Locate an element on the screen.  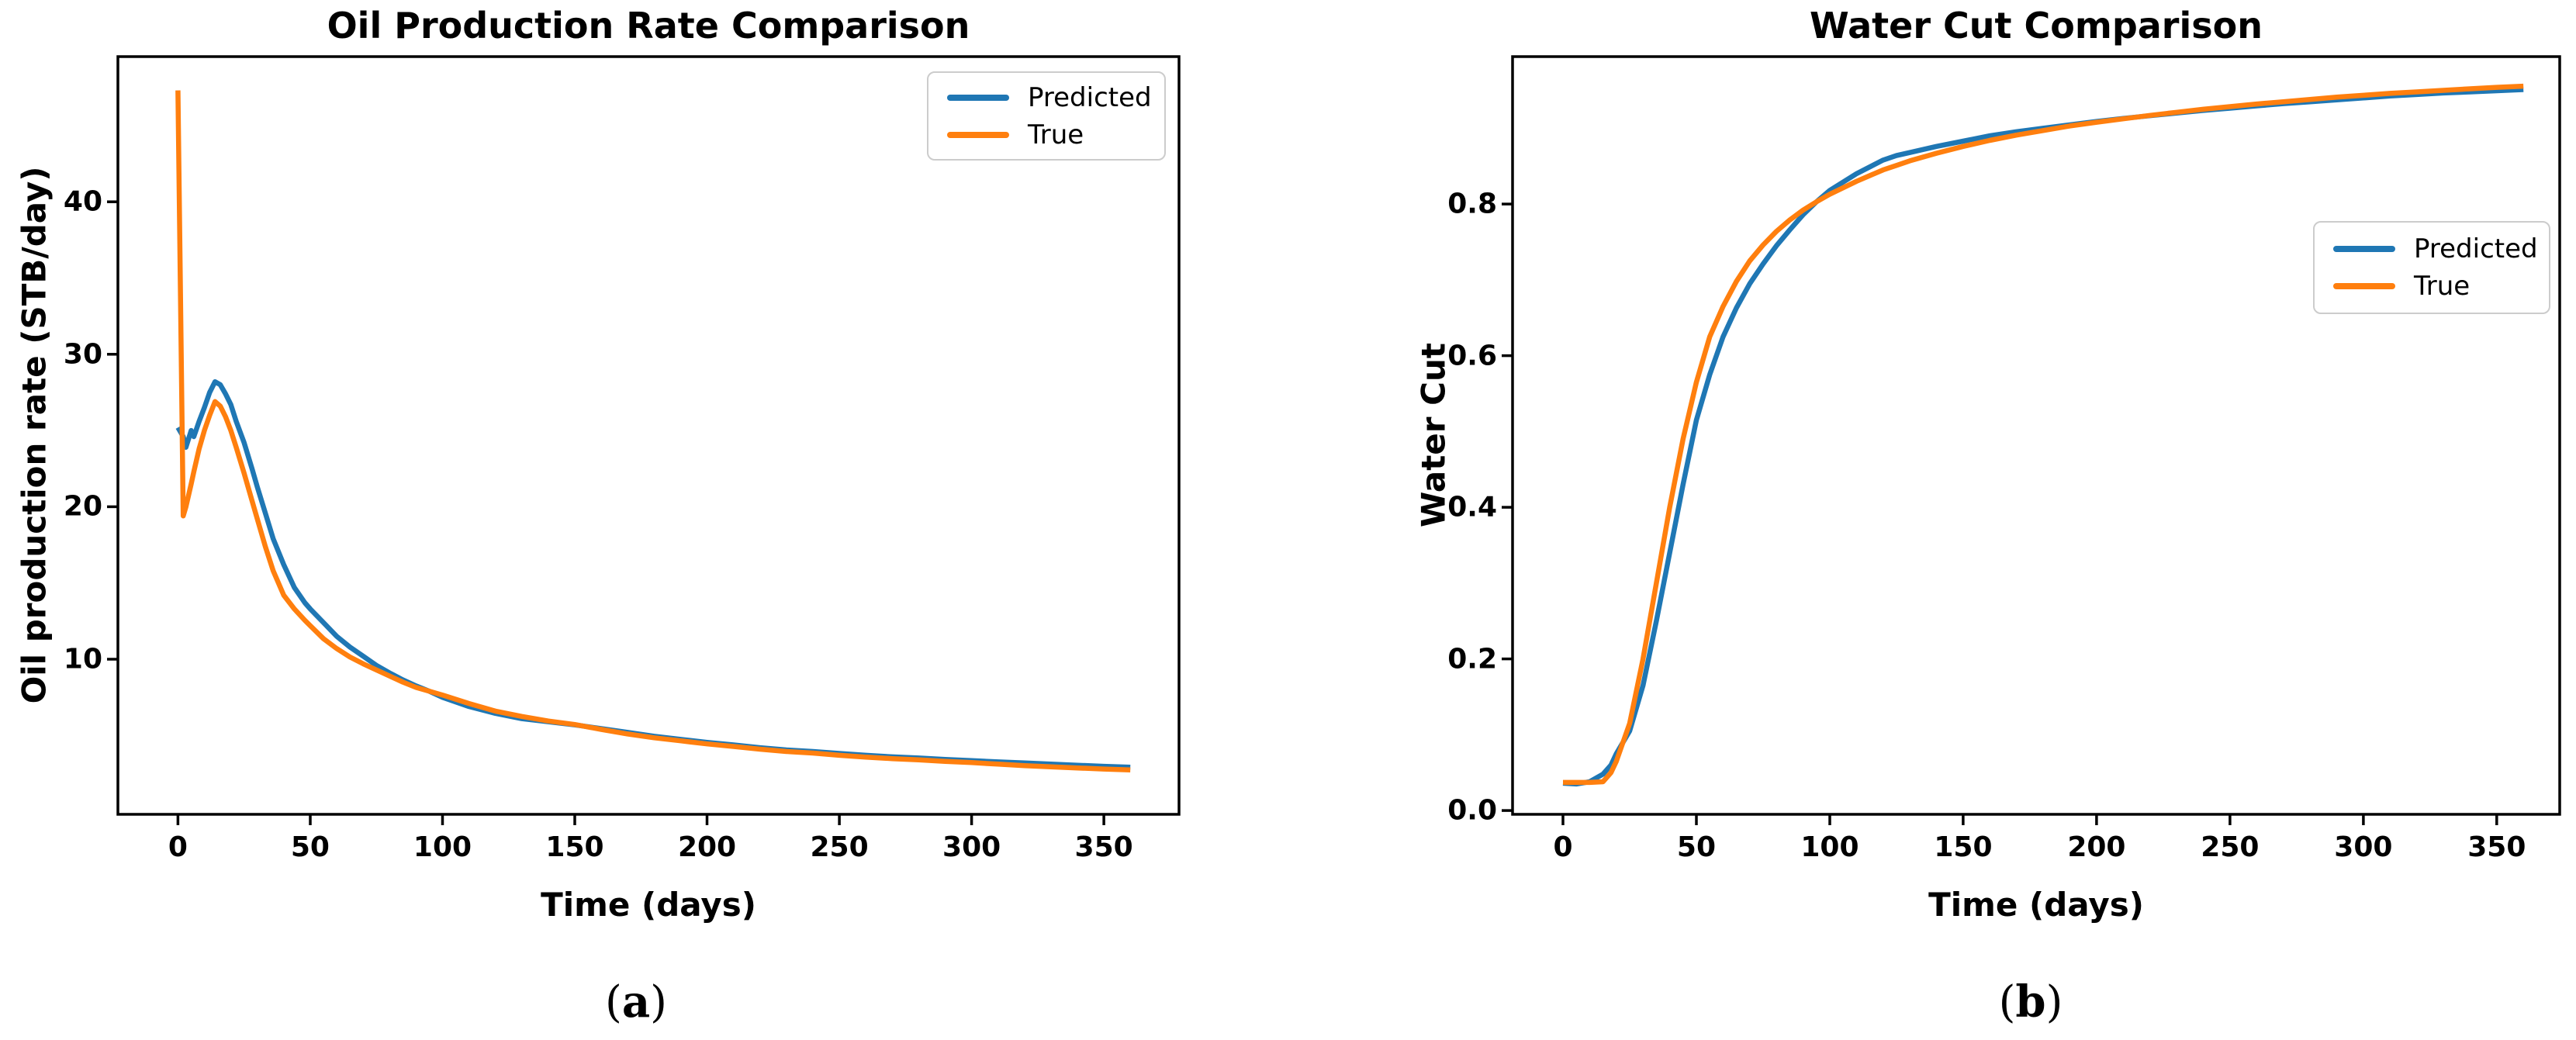
oil-chart-title: Oil Production Rate Comparison is located at coordinates (648, 26).